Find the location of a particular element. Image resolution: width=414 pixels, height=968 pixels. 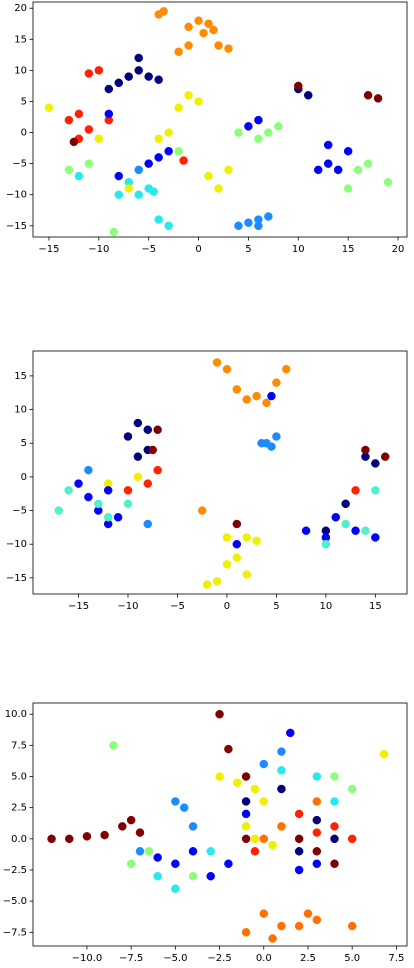

y-tick-label: −5 is located at coordinates (19, 164).